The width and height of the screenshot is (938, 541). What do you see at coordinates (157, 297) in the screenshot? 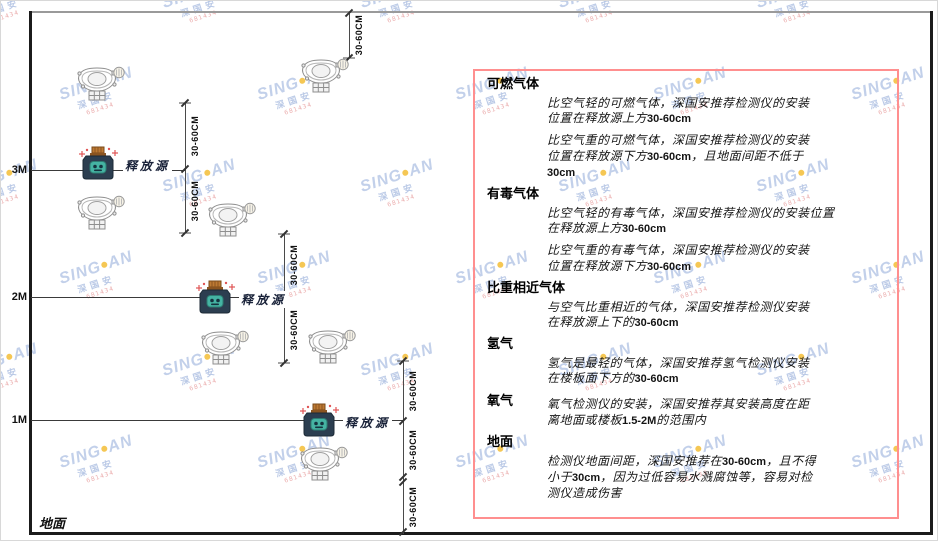
I see `height-line-2m` at bounding box center [157, 297].